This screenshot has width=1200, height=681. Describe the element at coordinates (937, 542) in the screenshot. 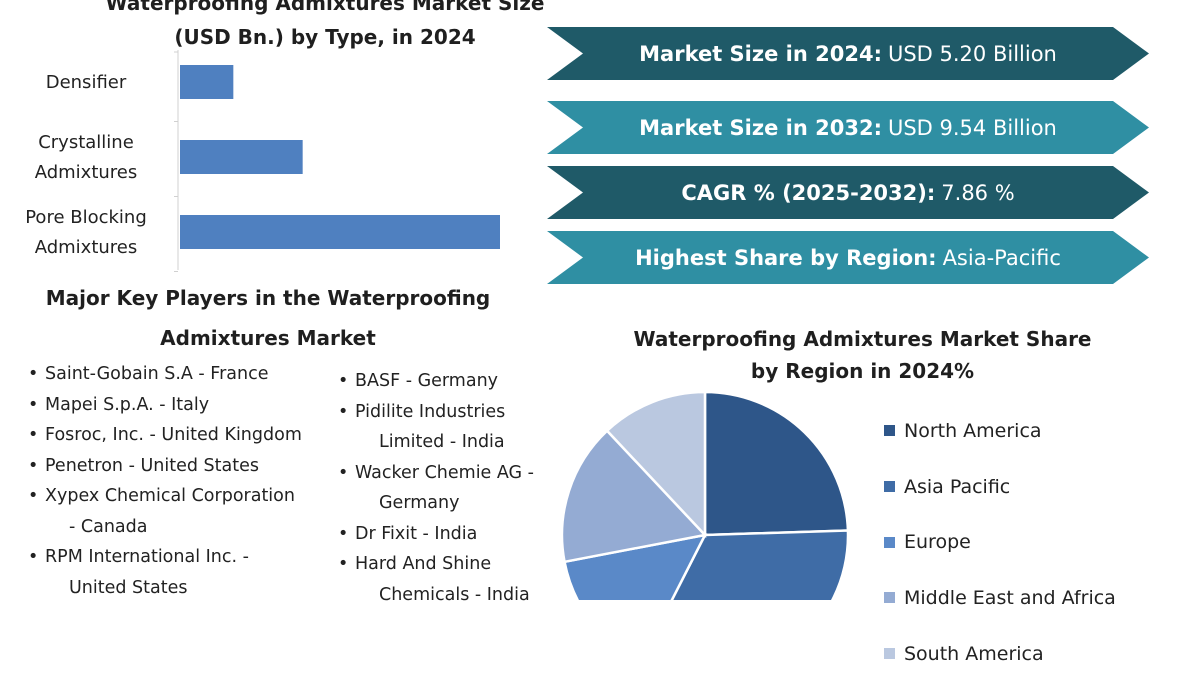

I see `legend-label: Europe` at that location.